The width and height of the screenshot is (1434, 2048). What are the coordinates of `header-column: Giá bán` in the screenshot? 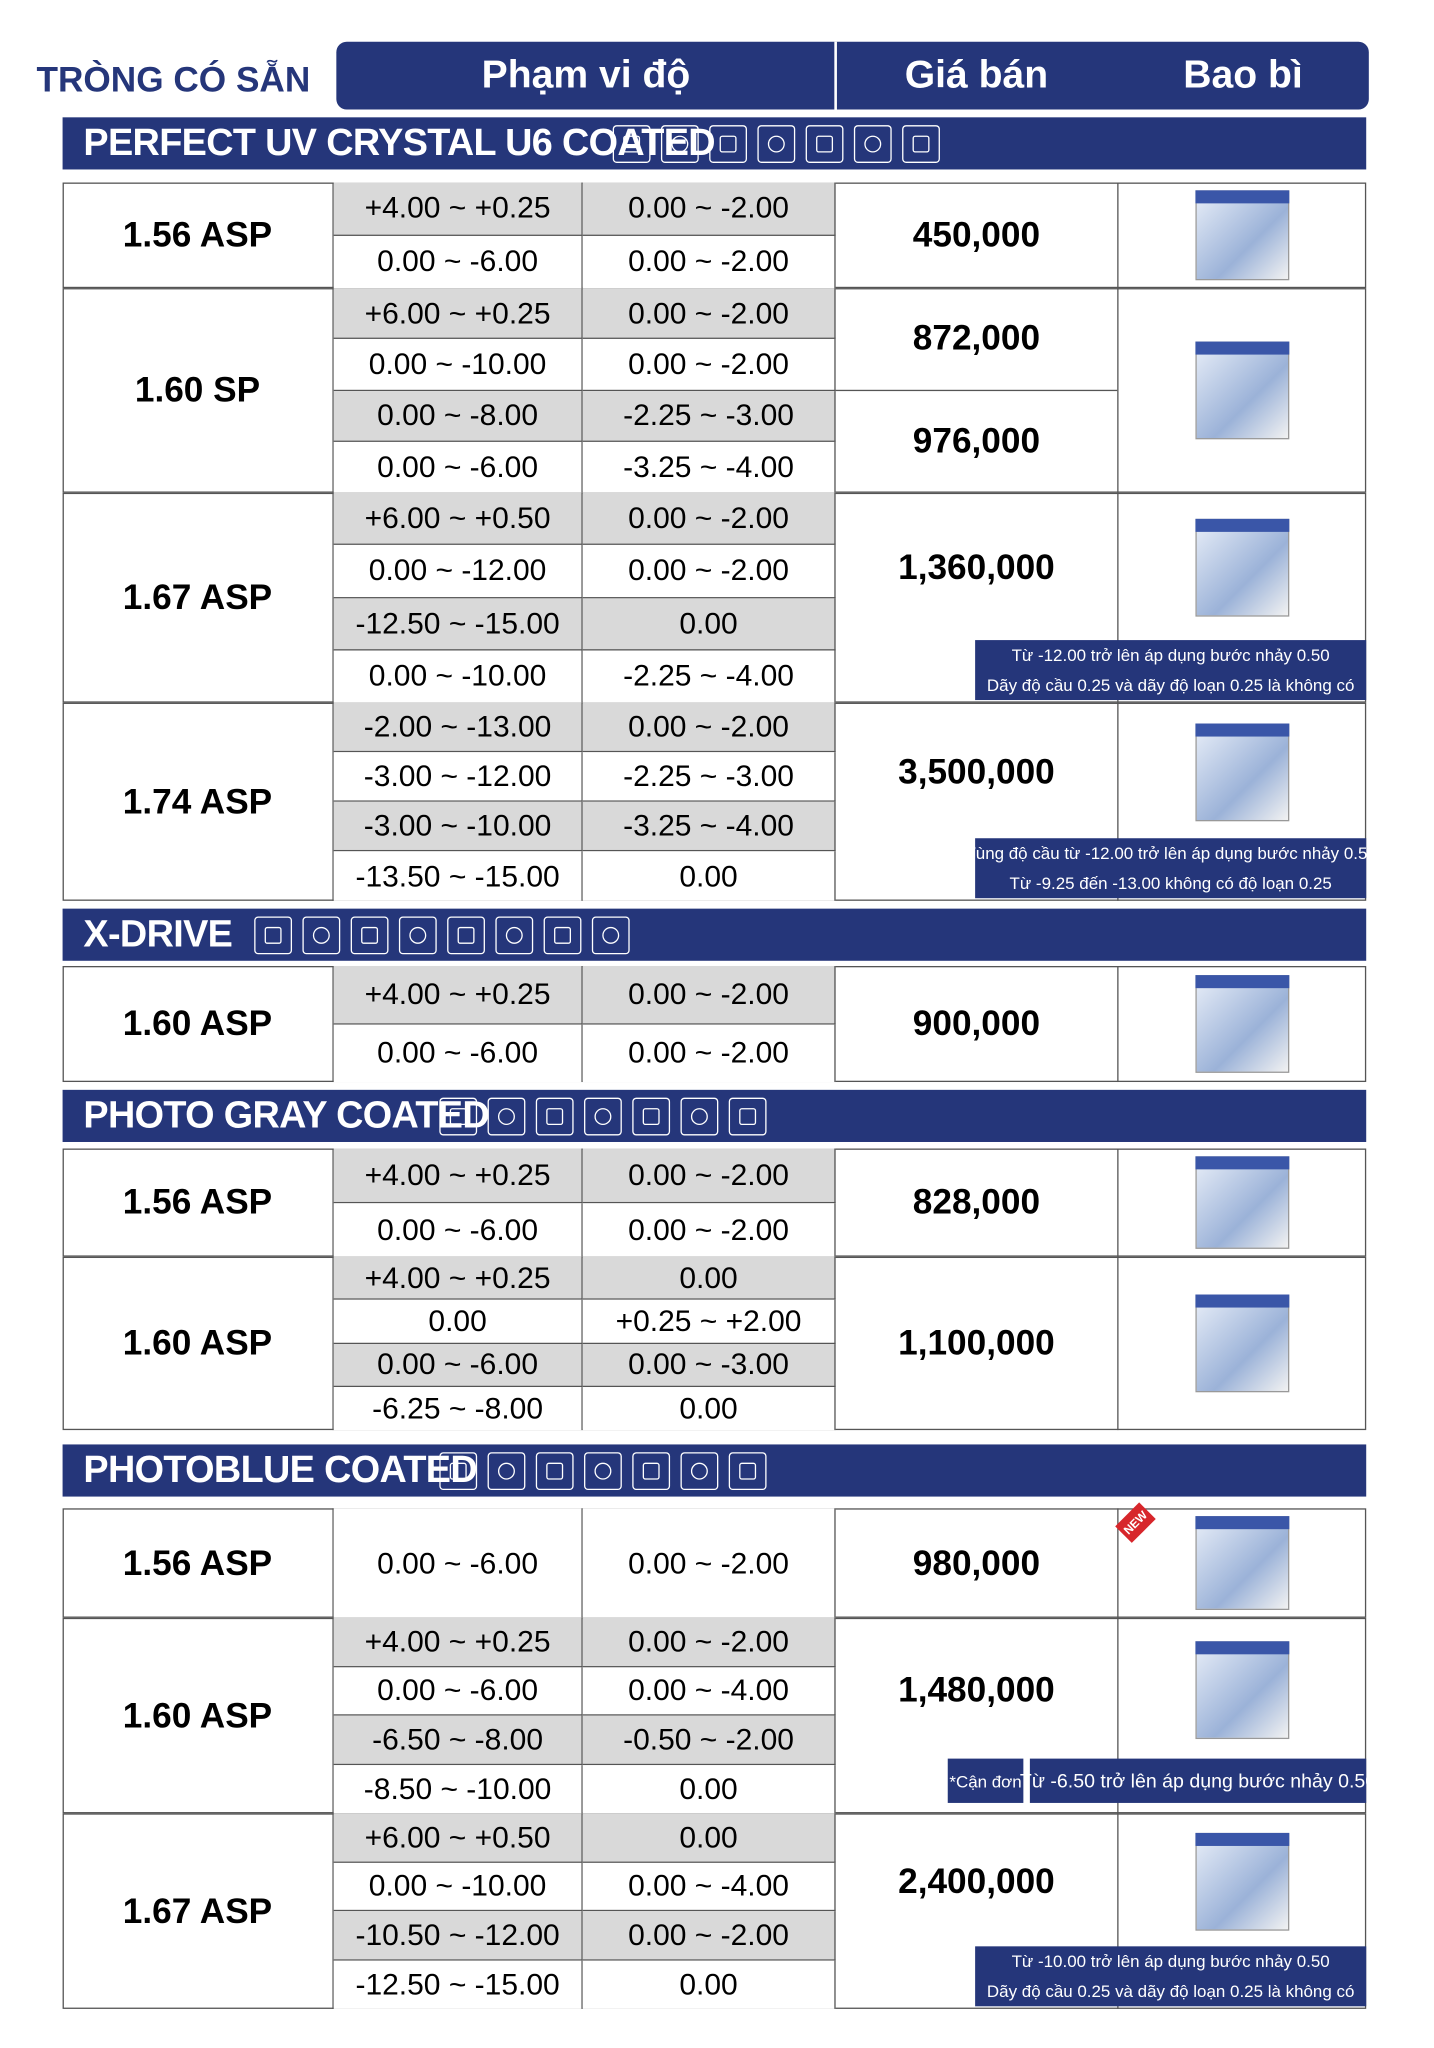 It's located at (976, 75).